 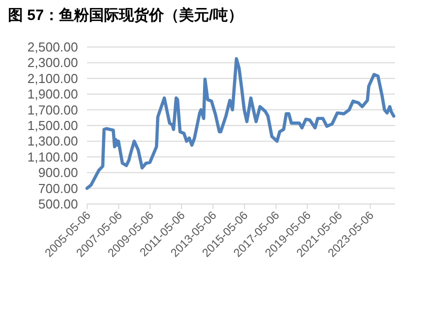 What do you see at coordinates (52, 47) in the screenshot?
I see `y-tick-label: 2,500.00` at bounding box center [52, 47].